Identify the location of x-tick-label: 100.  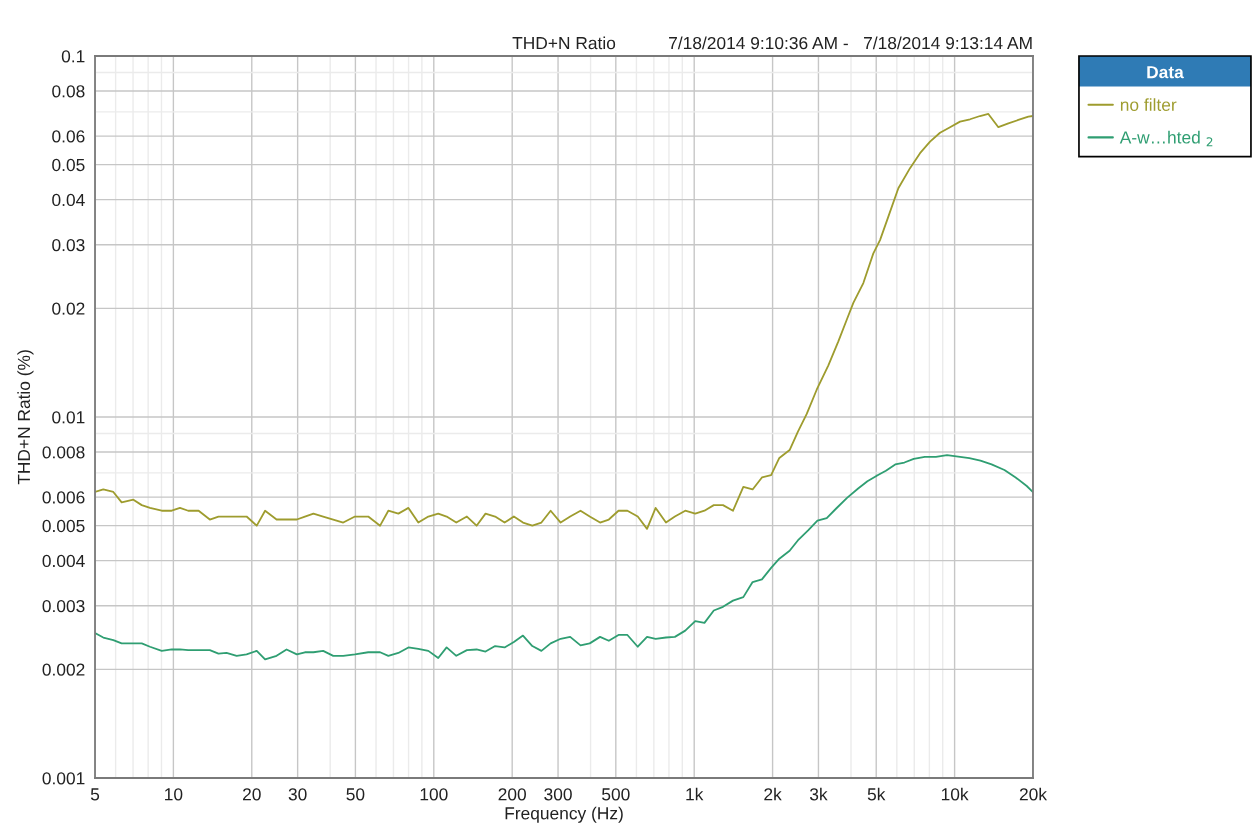
(434, 794).